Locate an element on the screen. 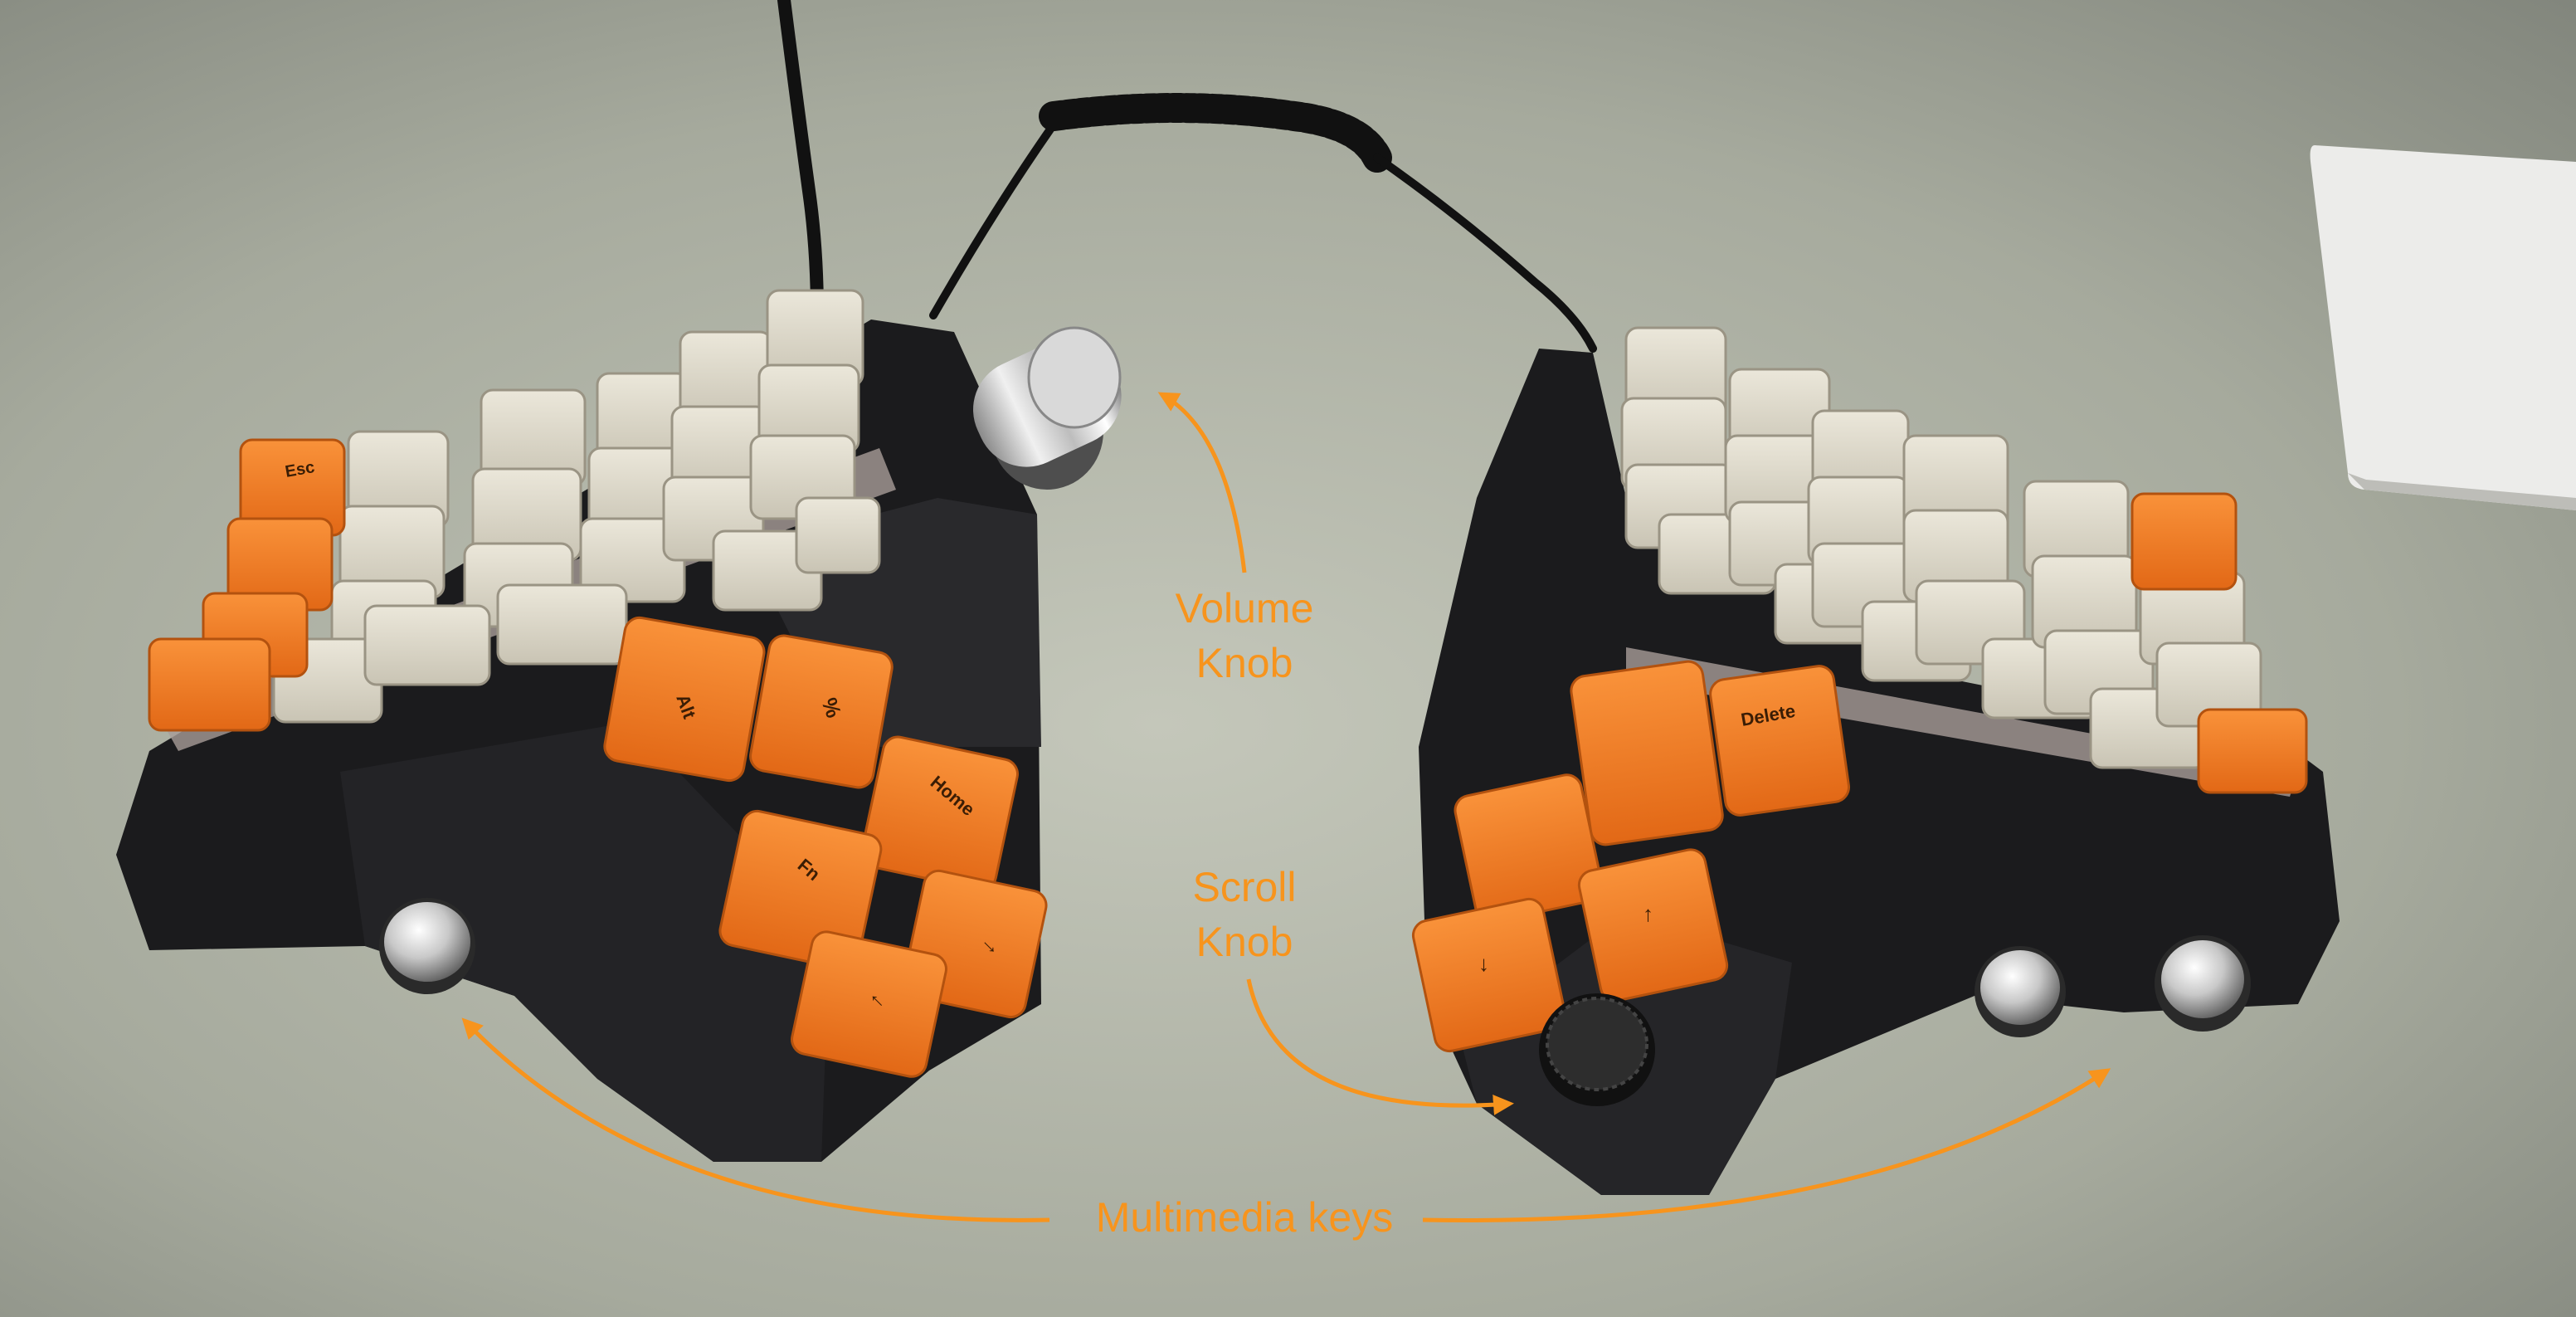 The image size is (2576, 1317). volume-label-line2: Knob is located at coordinates (1244, 663).